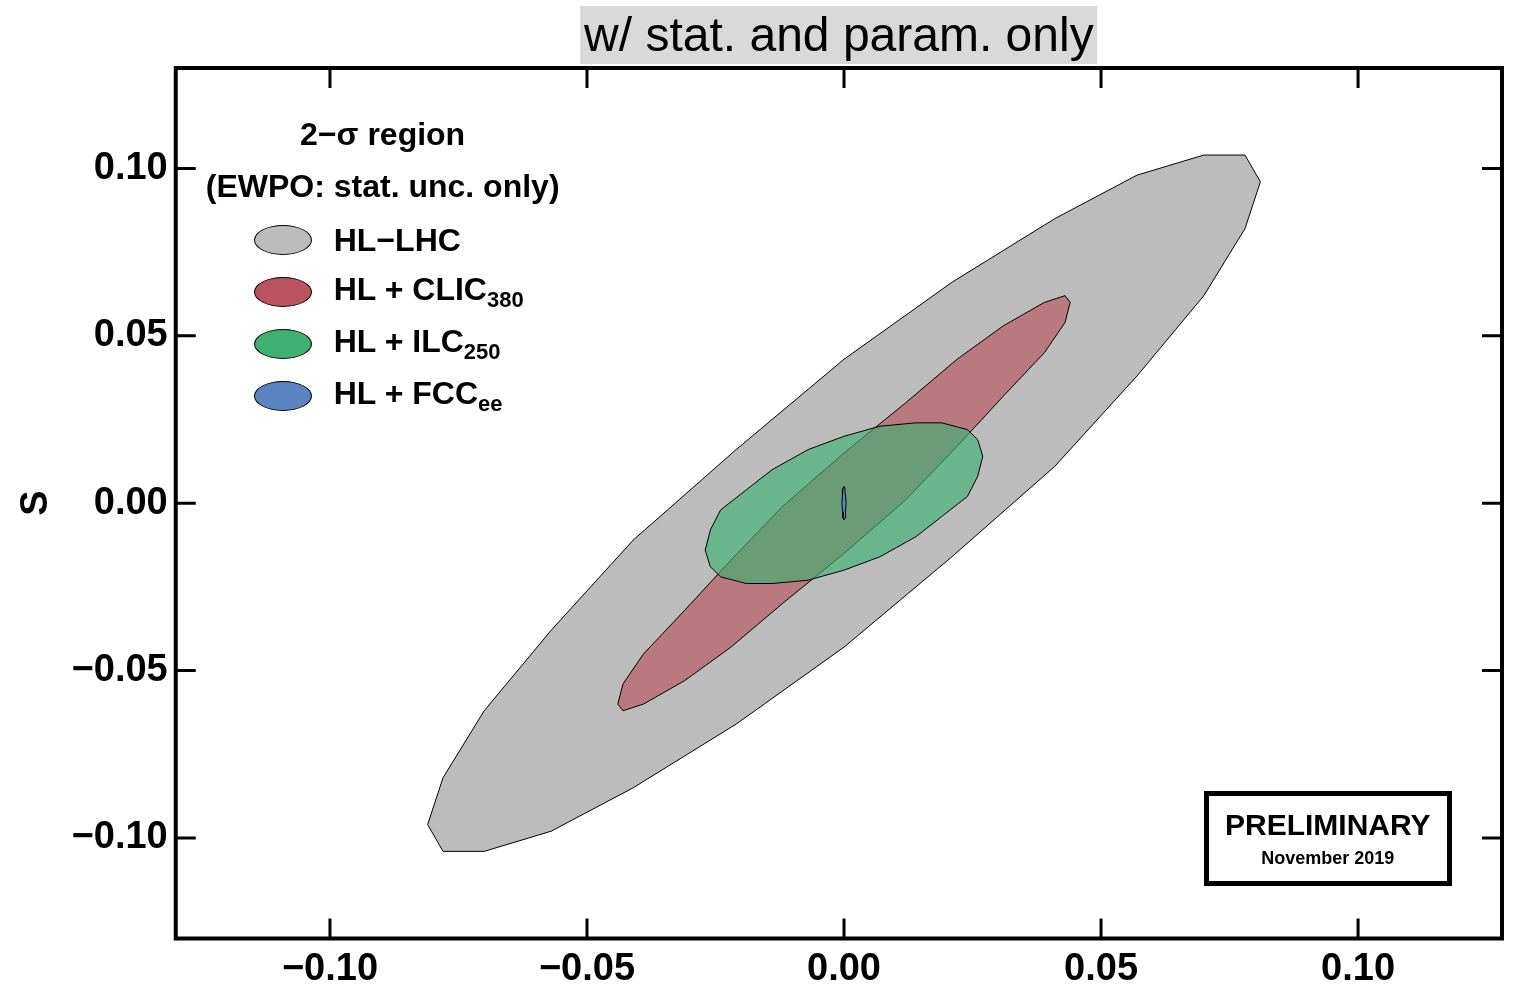  I want to click on x-tick-label: 0.05, so click(1101, 966).